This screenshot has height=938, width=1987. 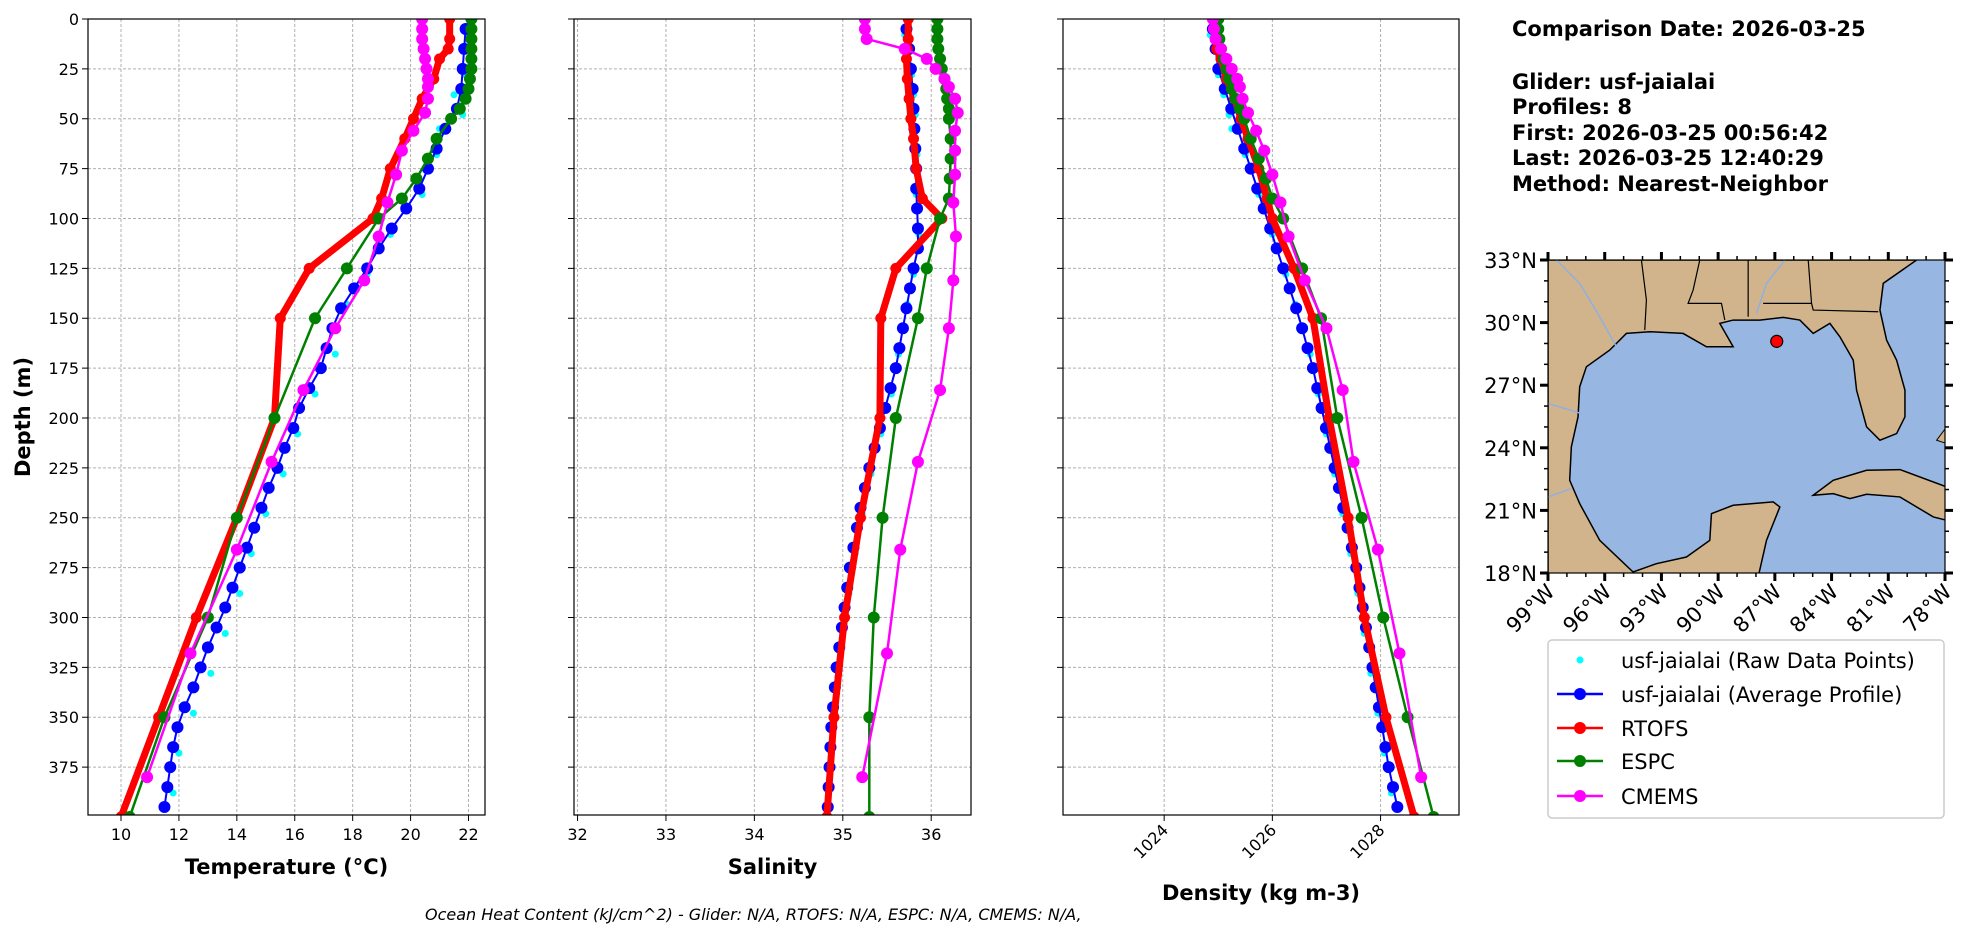 I want to click on x-tick-label: 32, so click(x=577, y=834).